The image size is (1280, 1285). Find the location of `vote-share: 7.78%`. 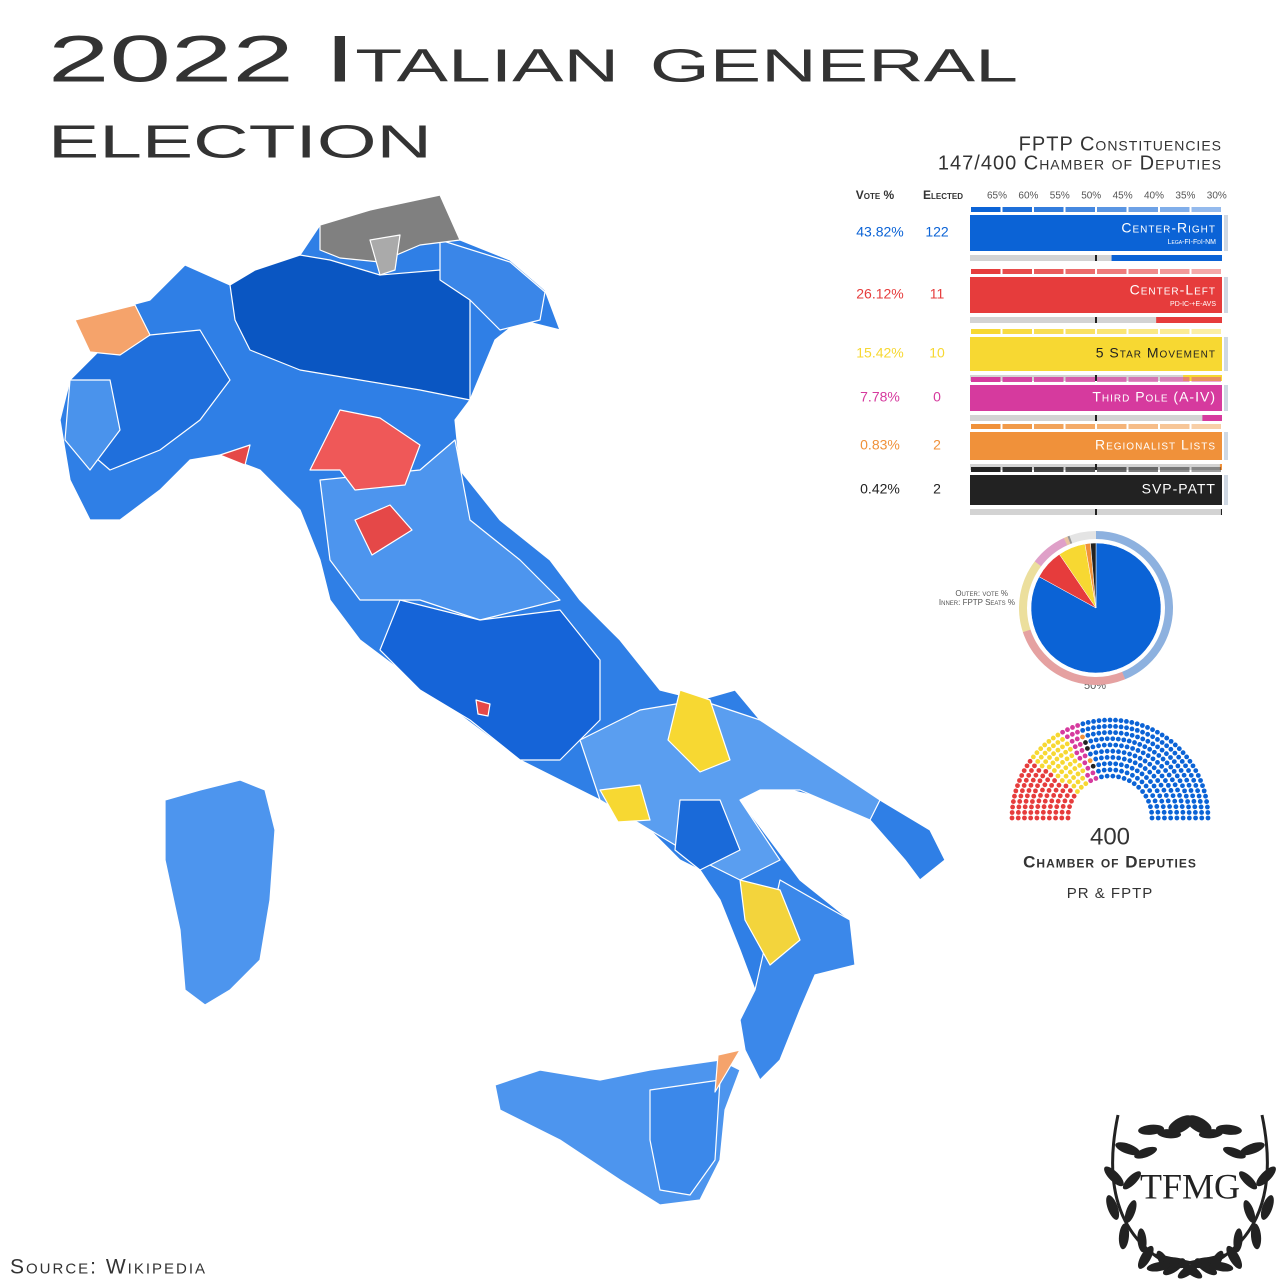

vote-share: 7.78% is located at coordinates (880, 397).